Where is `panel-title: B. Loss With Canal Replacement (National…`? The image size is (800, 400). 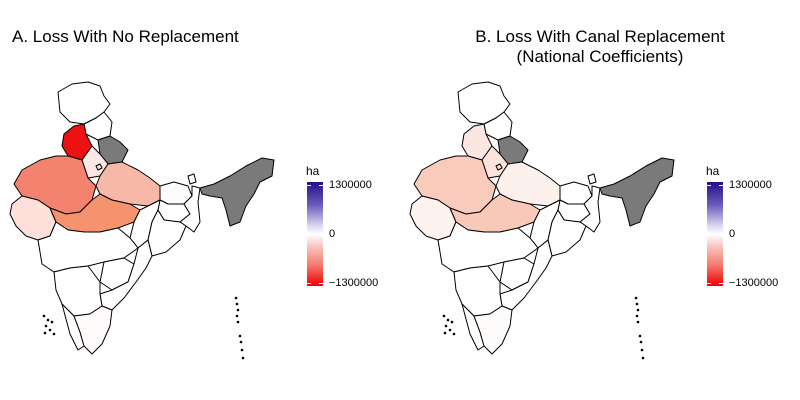
panel-title: B. Loss With Canal Replacement (National… is located at coordinates (600, 47).